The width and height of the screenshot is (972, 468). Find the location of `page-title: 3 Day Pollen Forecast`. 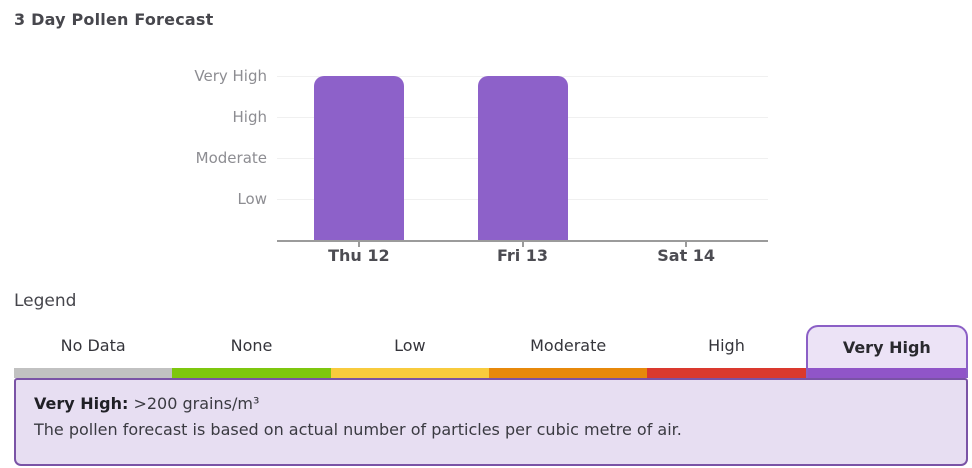

page-title: 3 Day Pollen Forecast is located at coordinates (114, 19).